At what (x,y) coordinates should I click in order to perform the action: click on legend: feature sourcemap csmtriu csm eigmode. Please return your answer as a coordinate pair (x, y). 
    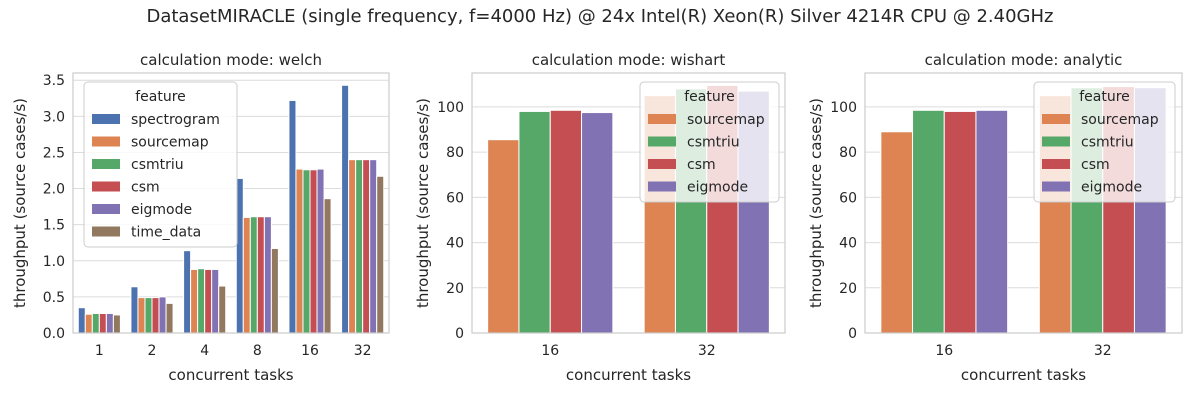
    Looking at the image, I should click on (1104, 142).